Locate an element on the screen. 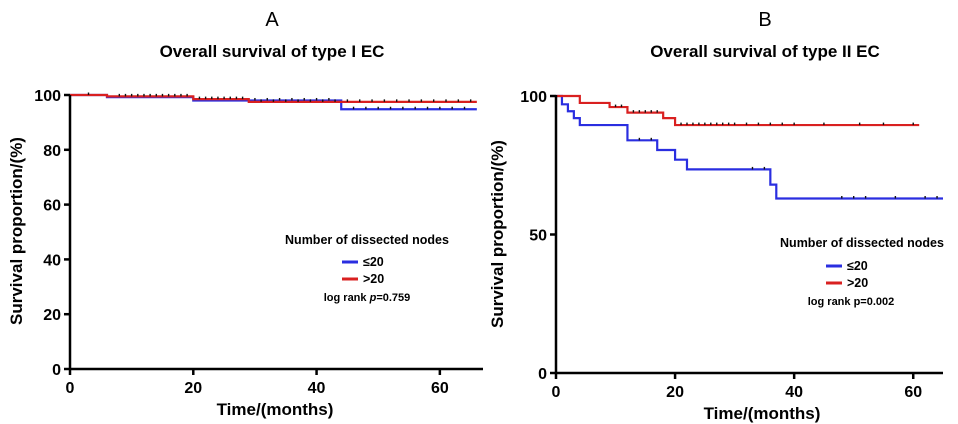  panel-a-x-tick-label: 0 is located at coordinates (70, 388).